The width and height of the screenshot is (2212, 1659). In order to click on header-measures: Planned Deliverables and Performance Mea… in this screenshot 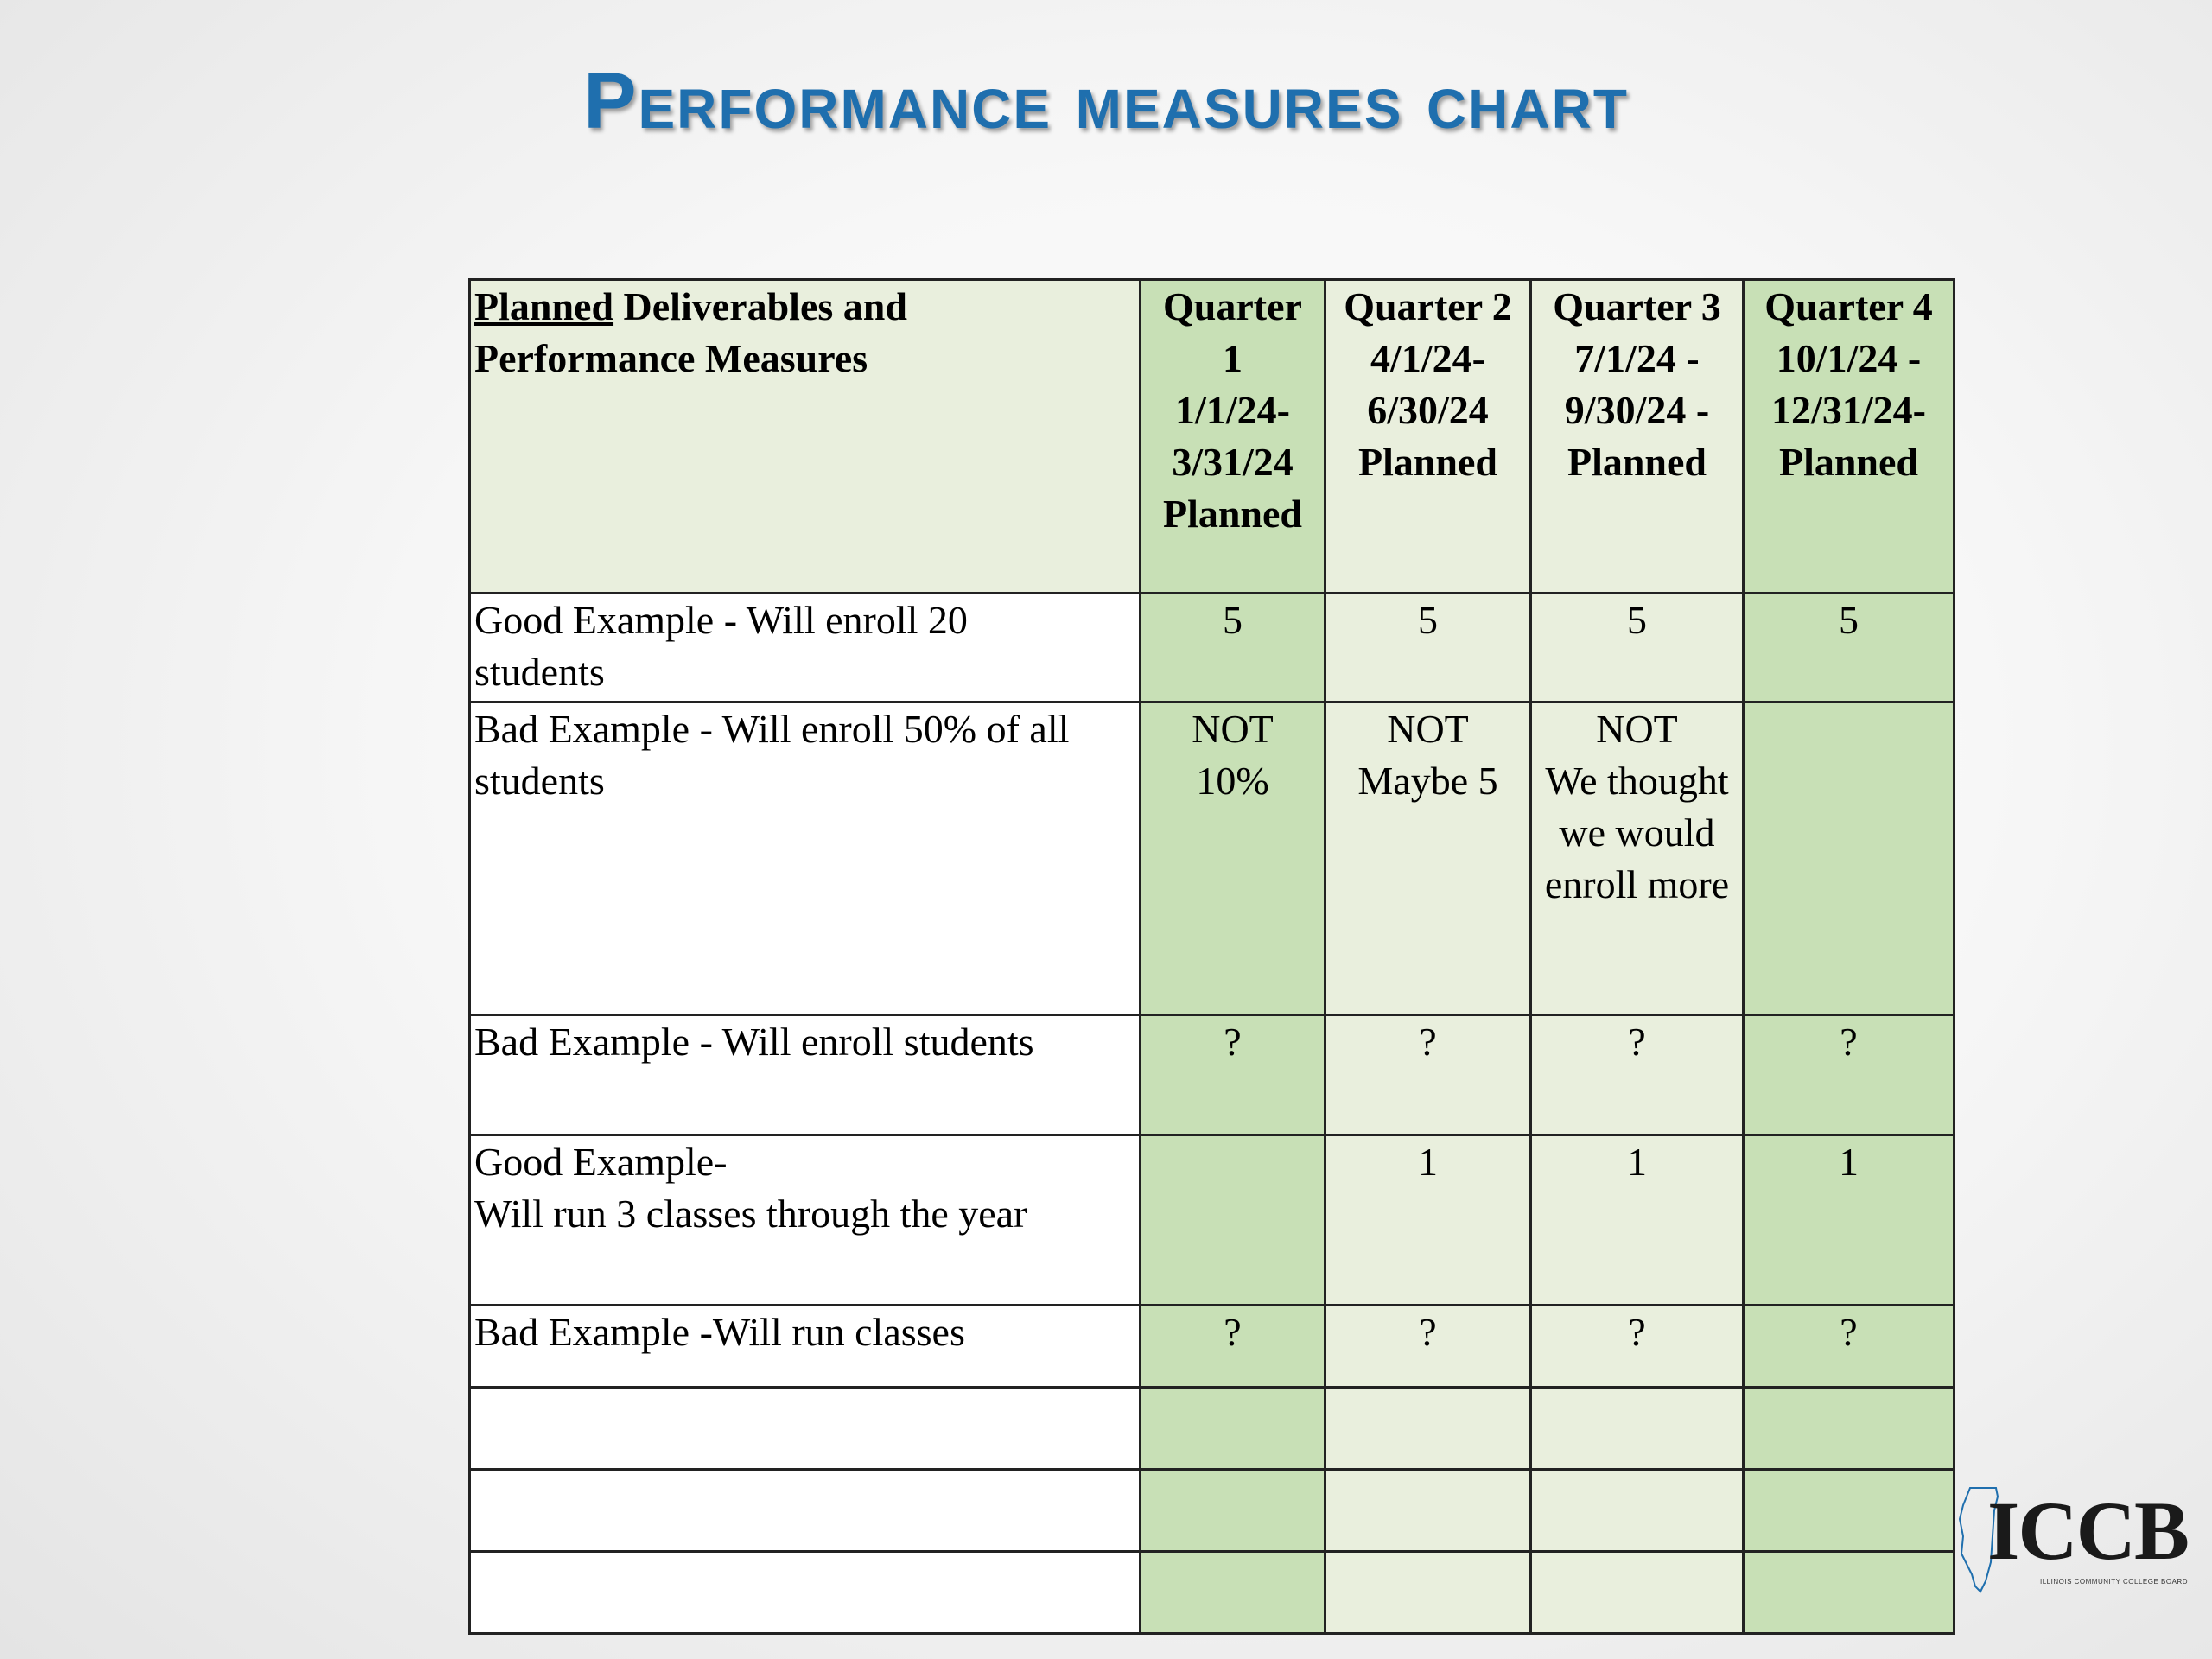, I will do `click(804, 436)`.